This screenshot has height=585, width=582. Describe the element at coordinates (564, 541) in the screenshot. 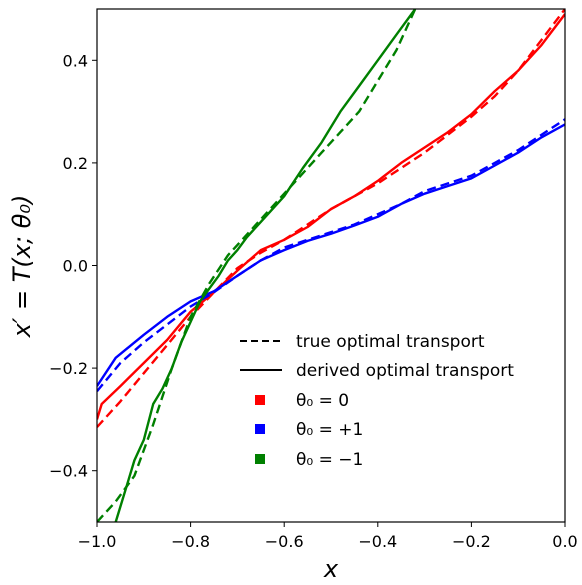

I see `x-tick-label: 0.0` at that location.